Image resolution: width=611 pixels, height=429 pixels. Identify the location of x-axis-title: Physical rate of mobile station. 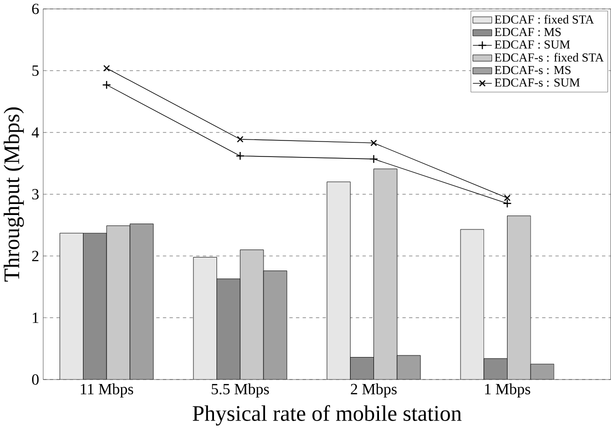
(327, 415).